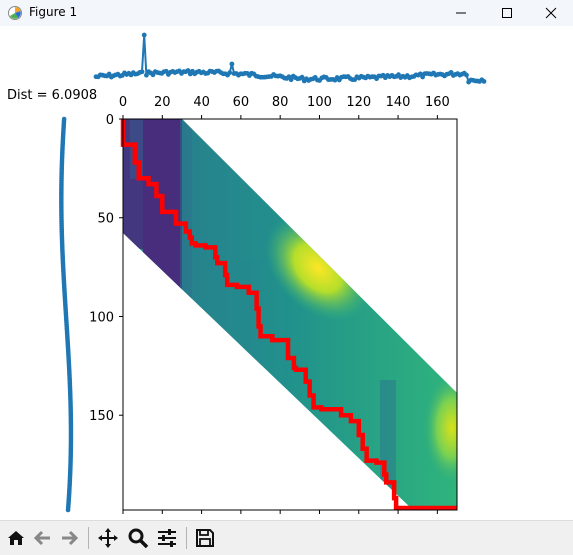 The height and width of the screenshot is (555, 573). Describe the element at coordinates (101, 416) in the screenshot. I see `y-tick-label-150: 150` at that location.